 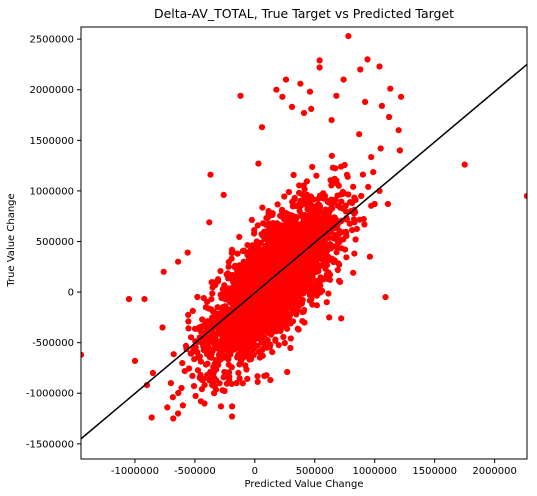 I want to click on y-axis-label: True Value Change, so click(x=11, y=240).